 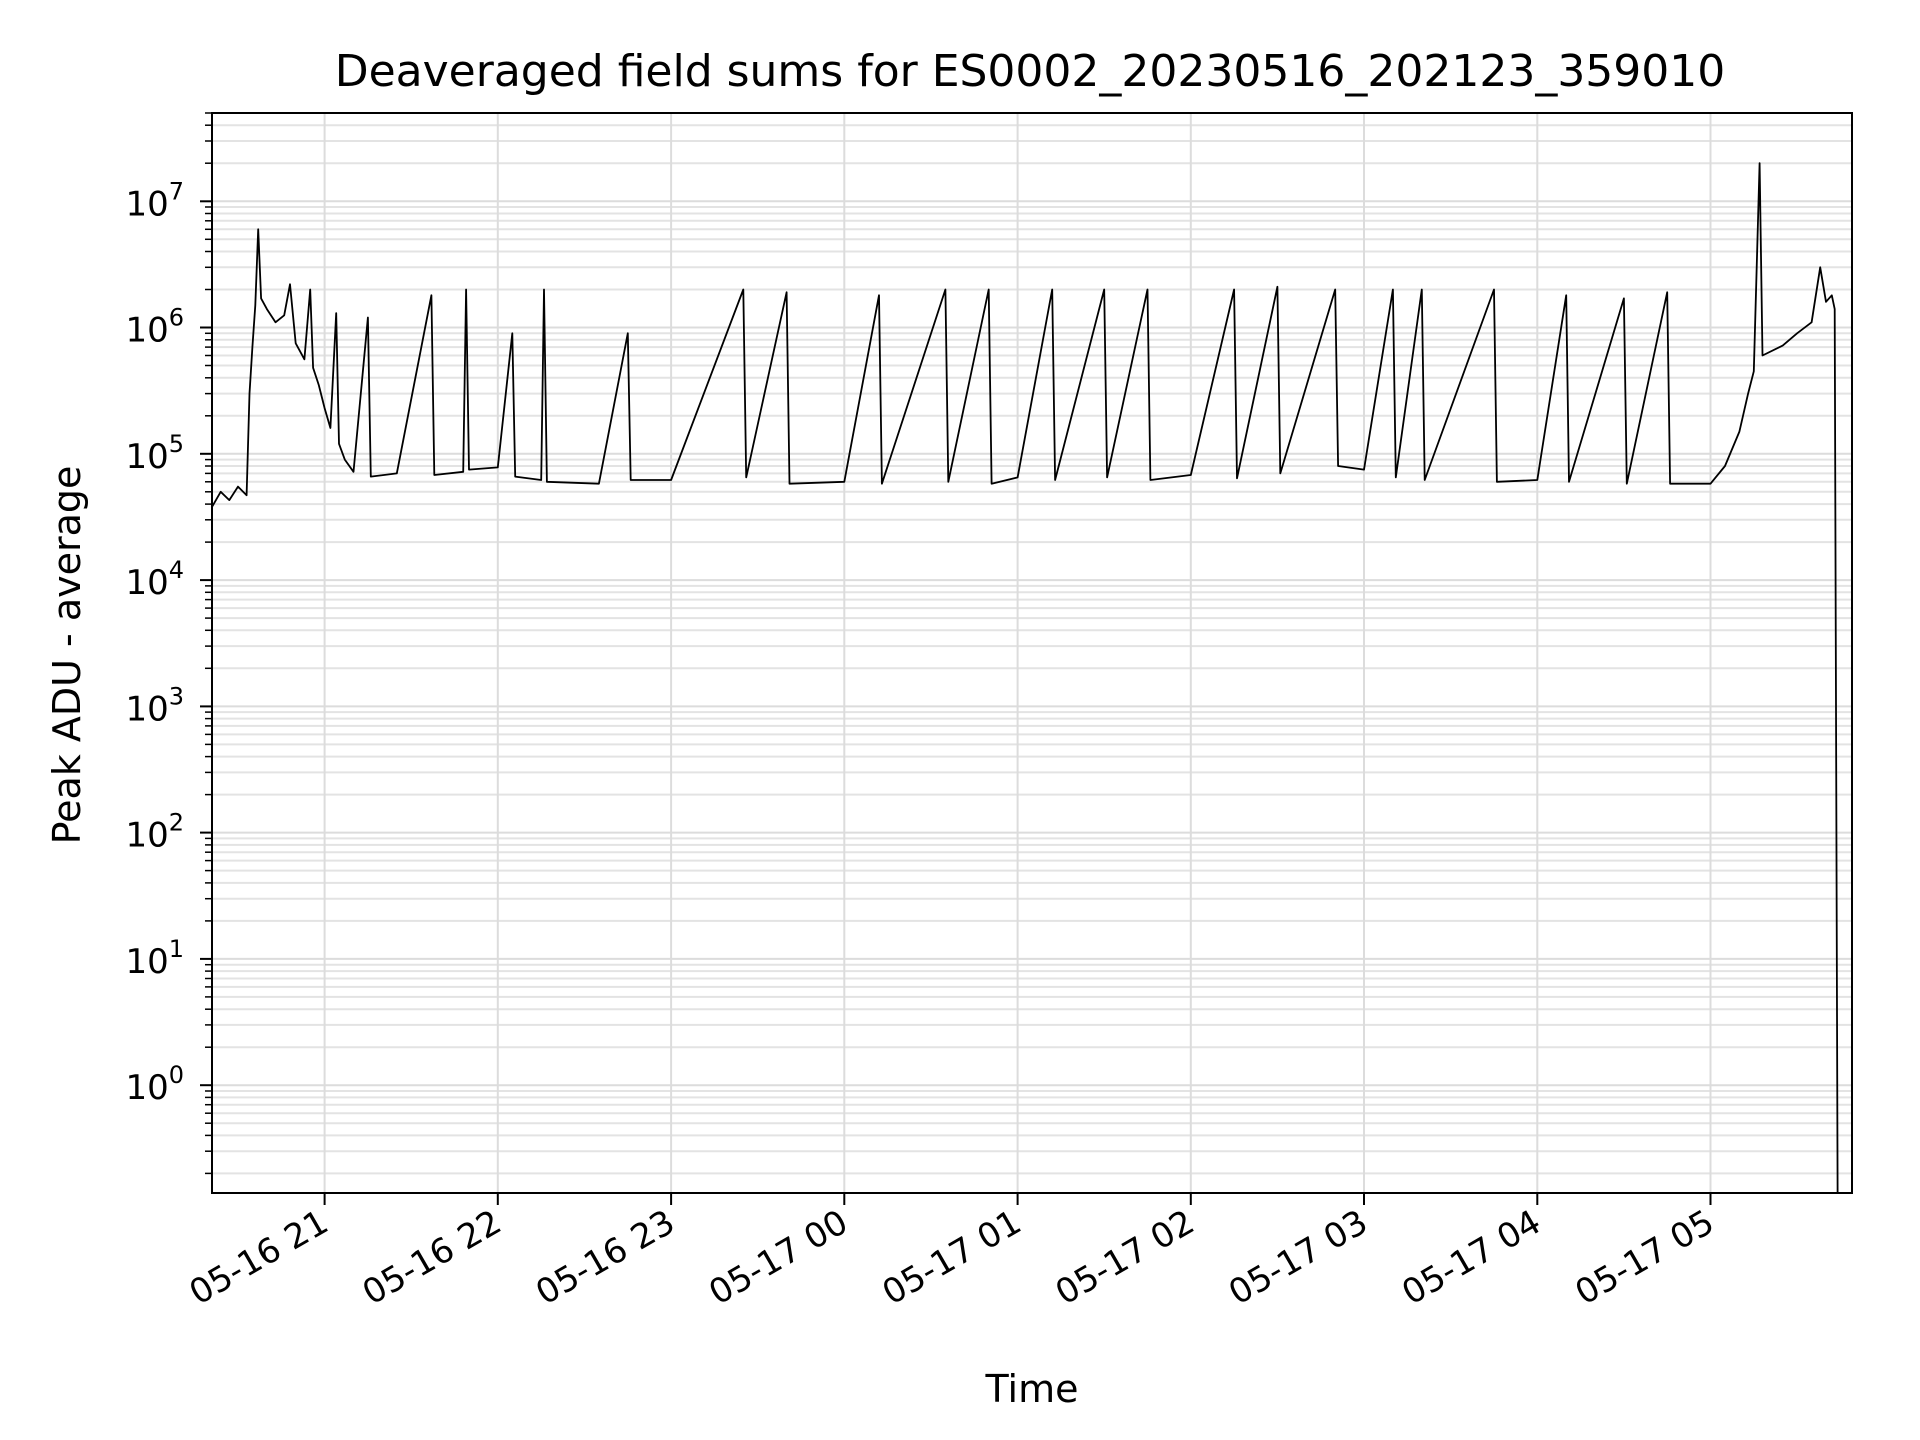 I want to click on x-axis-label: Time, so click(x=1032, y=1389).